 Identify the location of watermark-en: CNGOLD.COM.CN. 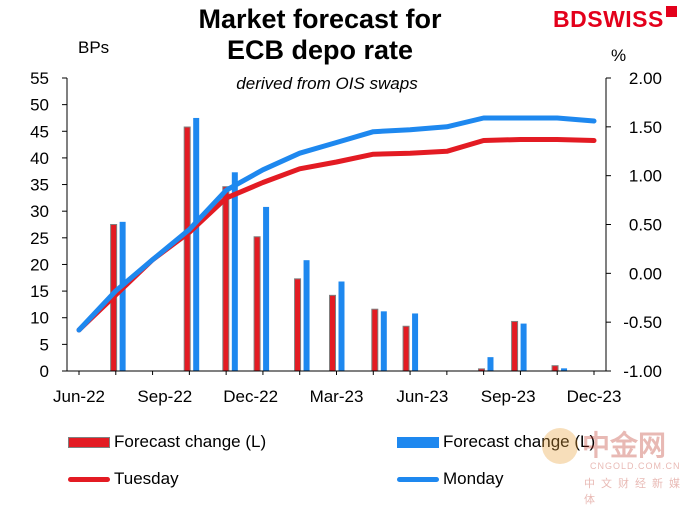
(635, 466).